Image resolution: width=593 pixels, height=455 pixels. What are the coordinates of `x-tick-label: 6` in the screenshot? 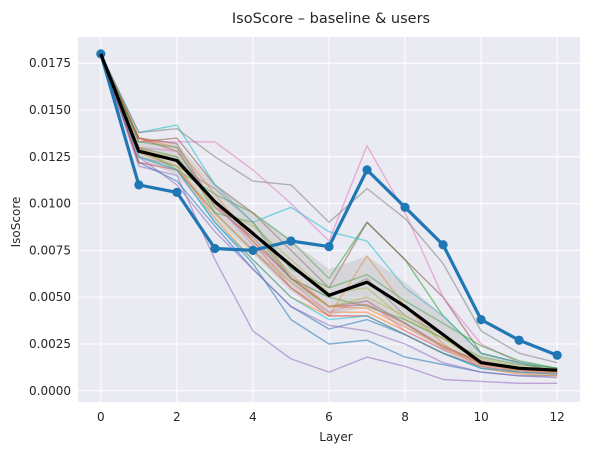 It's located at (329, 417).